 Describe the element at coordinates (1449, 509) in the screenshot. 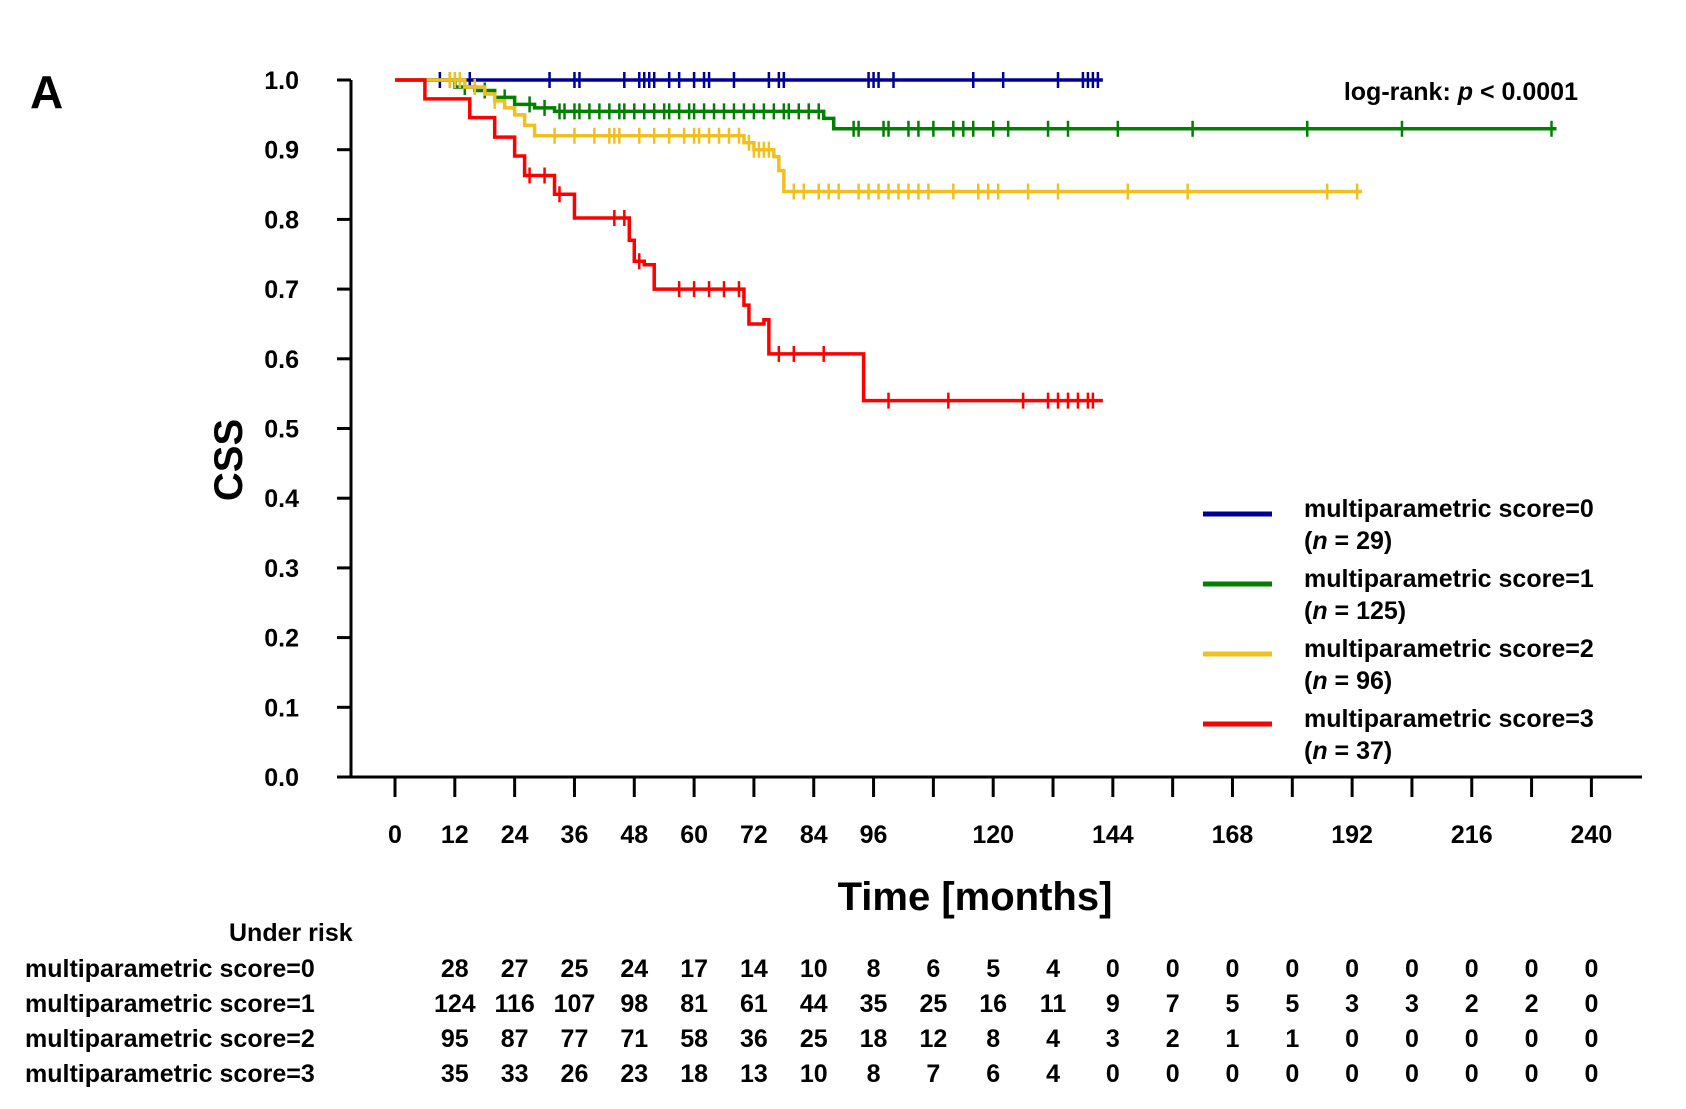

I see `legend-label: multiparametric score=0` at that location.